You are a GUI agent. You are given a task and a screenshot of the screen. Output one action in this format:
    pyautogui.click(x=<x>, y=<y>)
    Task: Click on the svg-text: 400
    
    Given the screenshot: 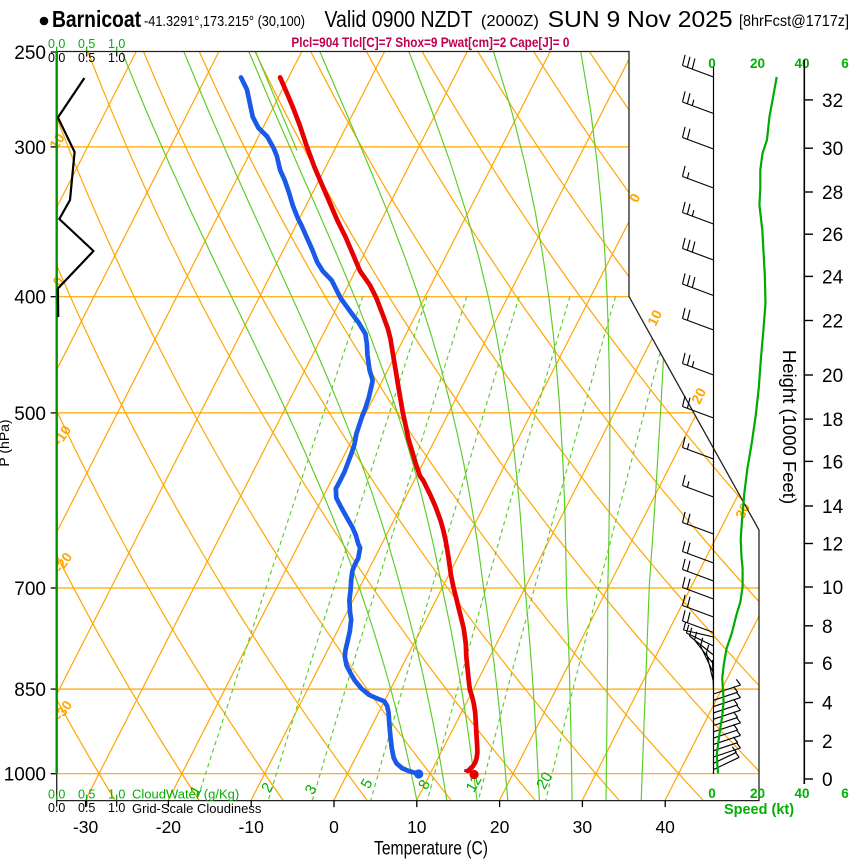 What is the action you would take?
    pyautogui.click(x=30, y=298)
    